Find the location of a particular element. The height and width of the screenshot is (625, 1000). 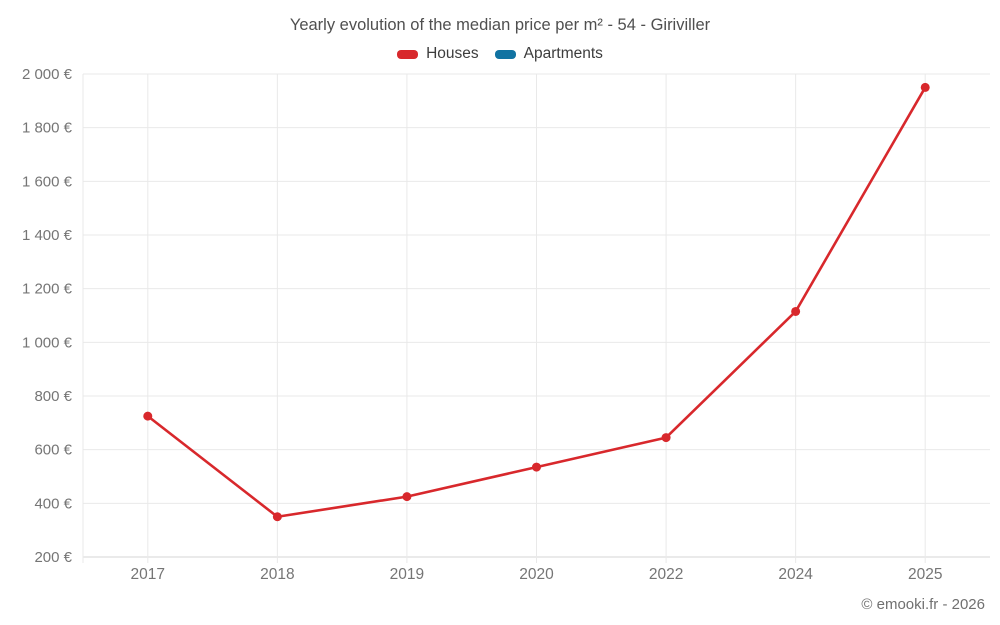

apartments-series-swatch-icon is located at coordinates (505, 54).